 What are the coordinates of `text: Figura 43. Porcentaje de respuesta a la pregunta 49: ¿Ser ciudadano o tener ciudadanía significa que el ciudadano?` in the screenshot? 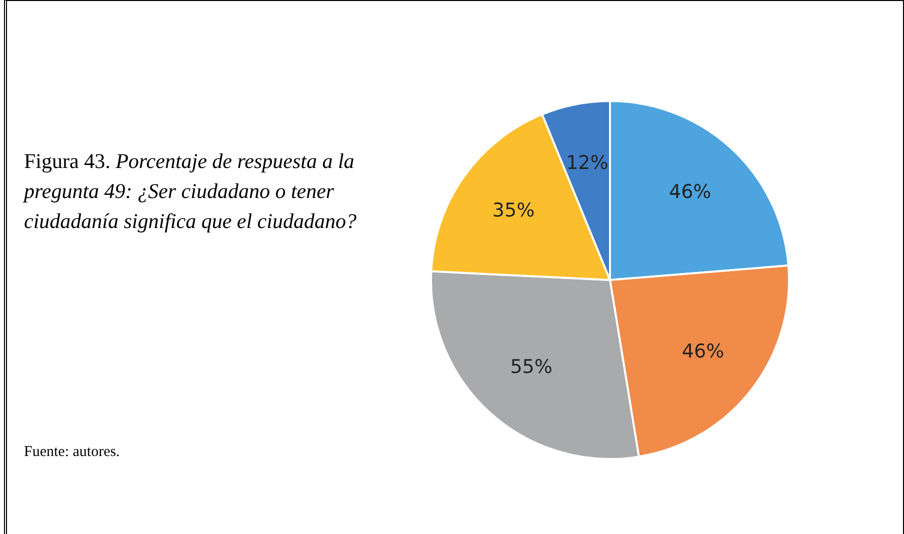 It's located at (190, 191).